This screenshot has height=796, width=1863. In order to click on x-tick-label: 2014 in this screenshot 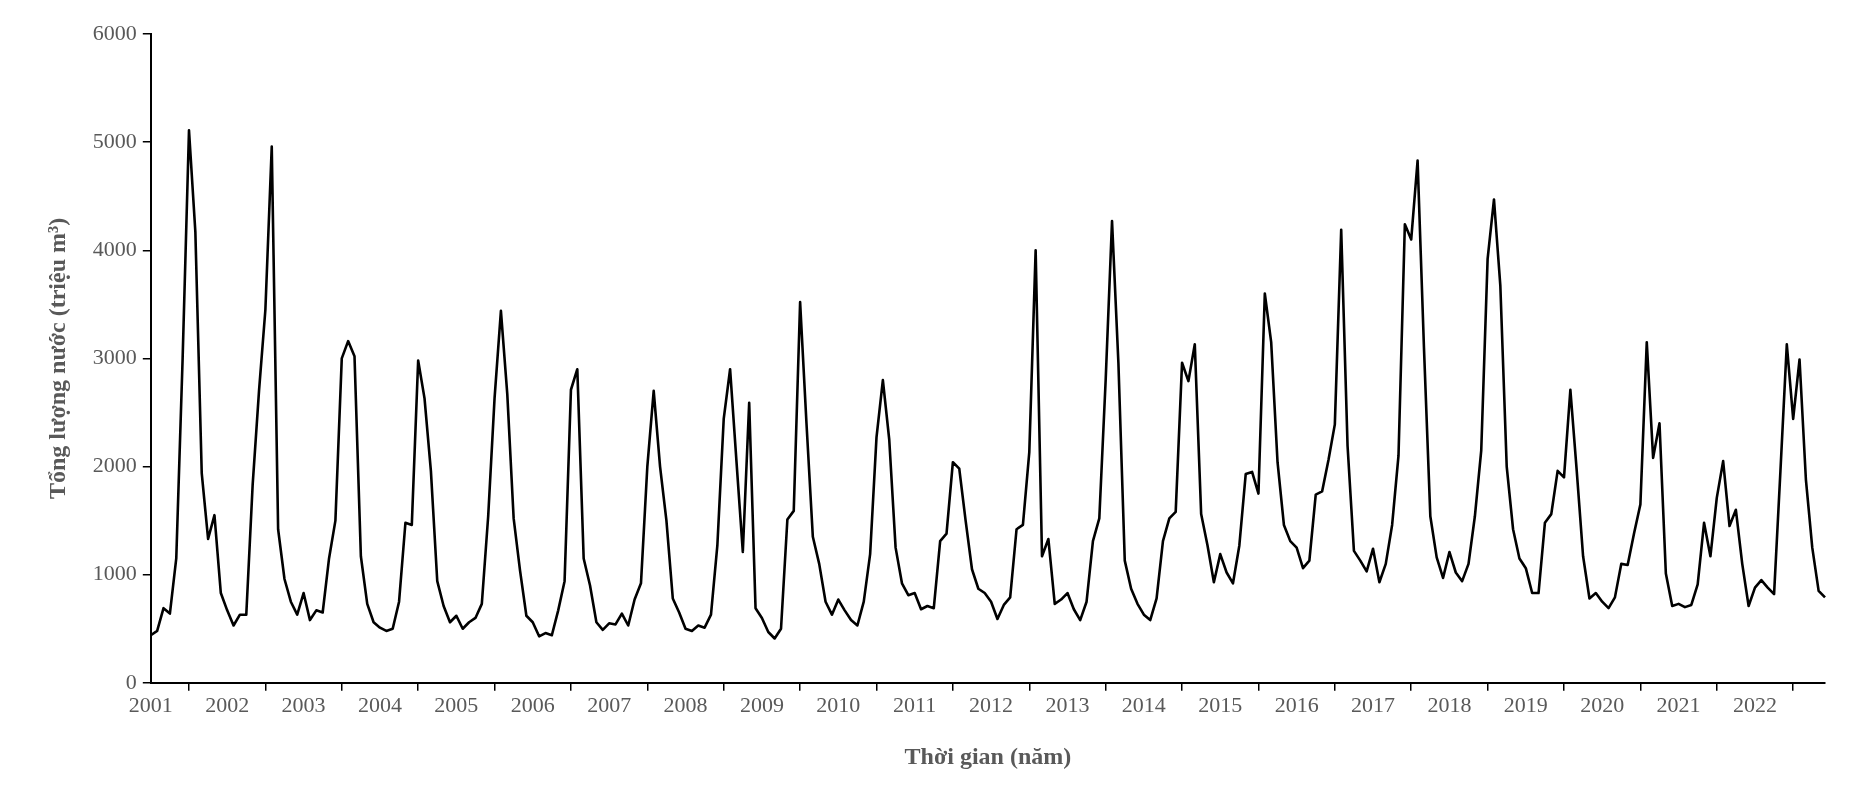, I will do `click(1143, 704)`.